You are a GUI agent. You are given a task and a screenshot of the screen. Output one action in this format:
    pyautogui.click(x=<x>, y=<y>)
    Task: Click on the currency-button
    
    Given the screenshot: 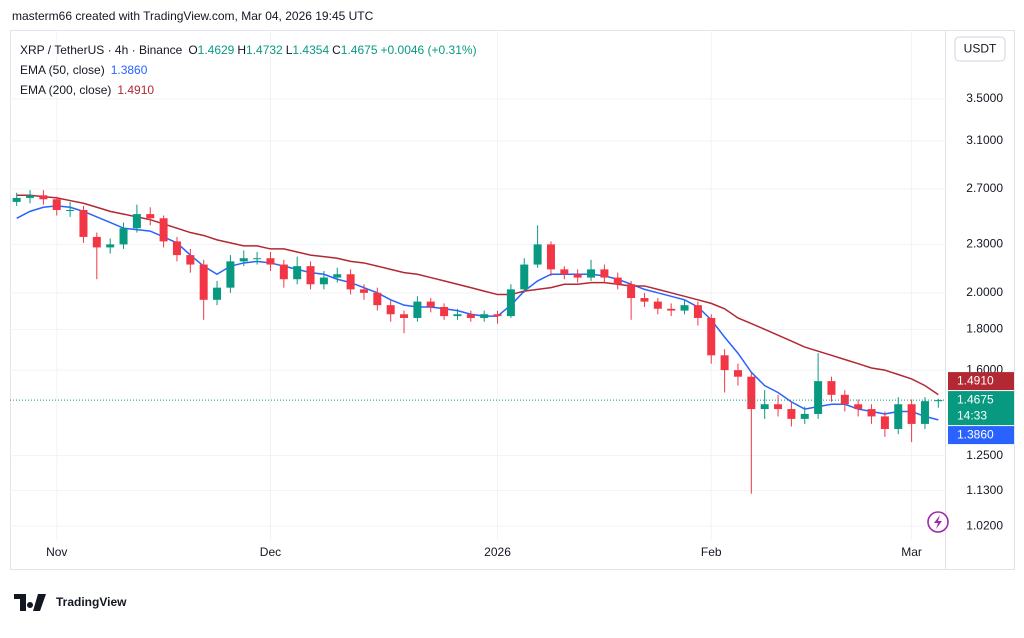 What is the action you would take?
    pyautogui.click(x=980, y=49)
    